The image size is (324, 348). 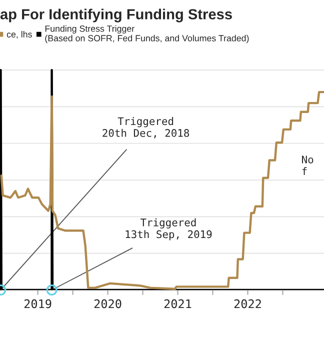 What do you see at coordinates (169, 229) in the screenshot?
I see `annotation: Triggered 13th Sep, 2019` at bounding box center [169, 229].